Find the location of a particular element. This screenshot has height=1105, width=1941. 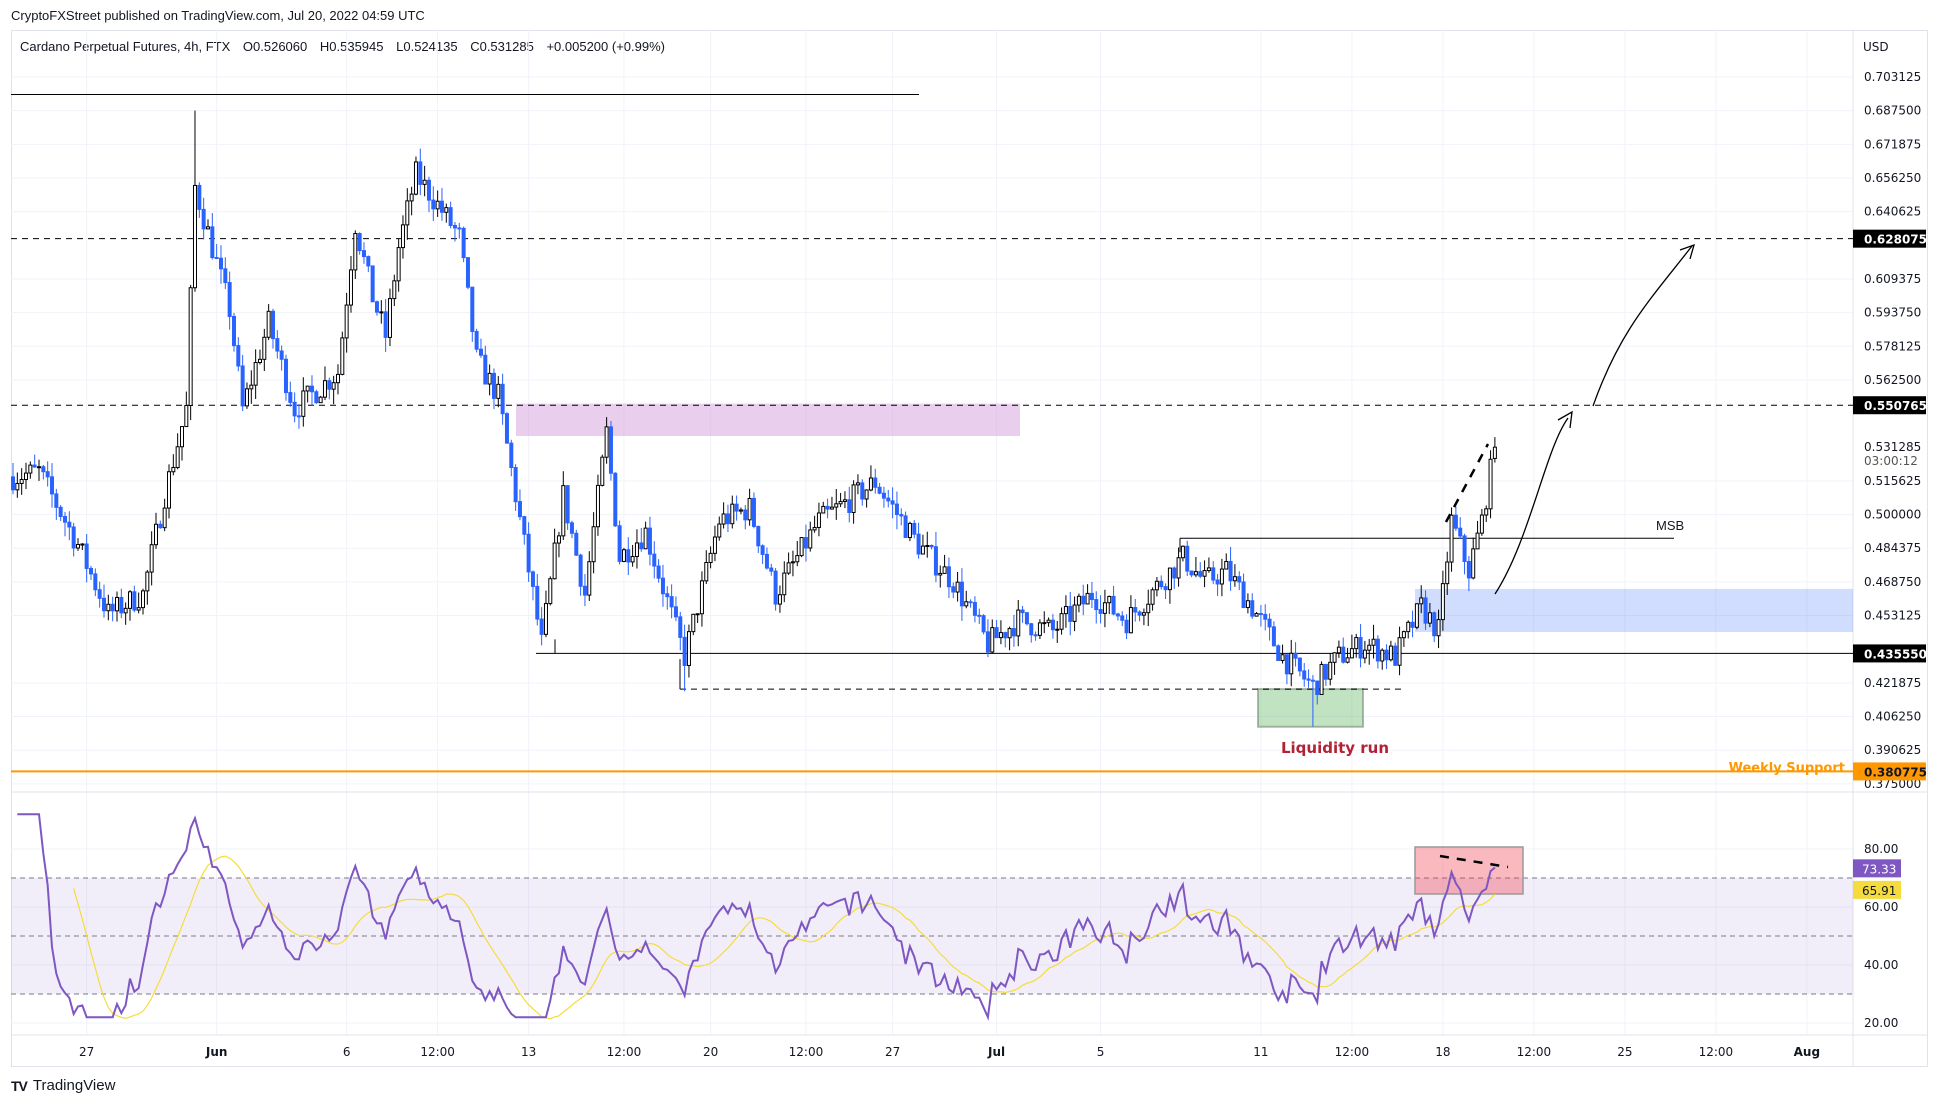

price-tick-label: 0.515625 is located at coordinates (1892, 481).